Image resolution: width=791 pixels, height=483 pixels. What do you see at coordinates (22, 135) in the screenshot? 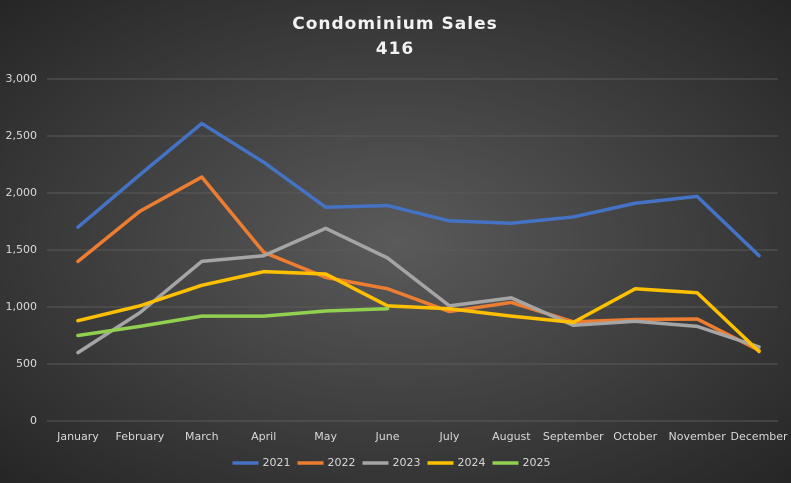
I see `y-tick-label: 2,500` at bounding box center [22, 135].